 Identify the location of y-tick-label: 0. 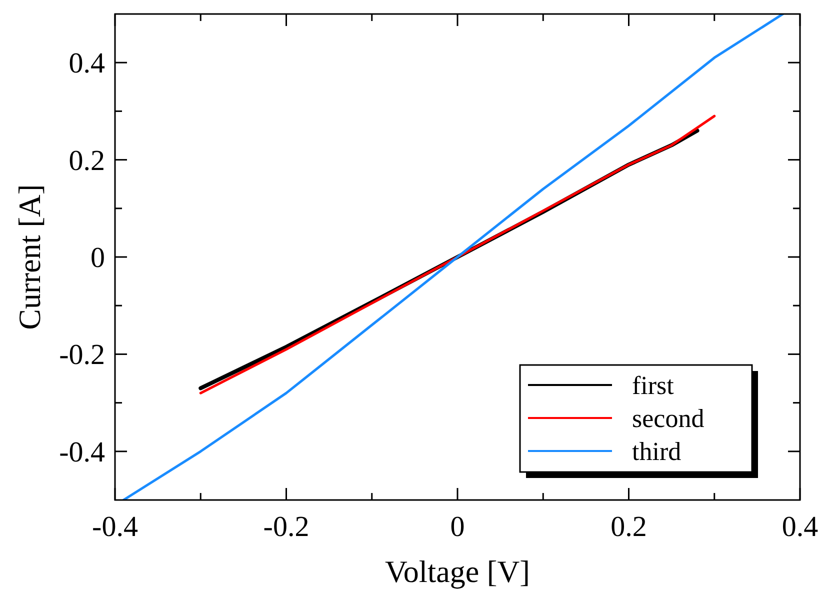
(97, 258).